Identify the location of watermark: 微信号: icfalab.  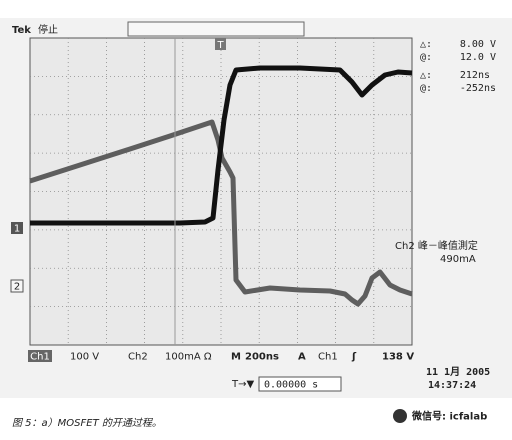
(449, 416).